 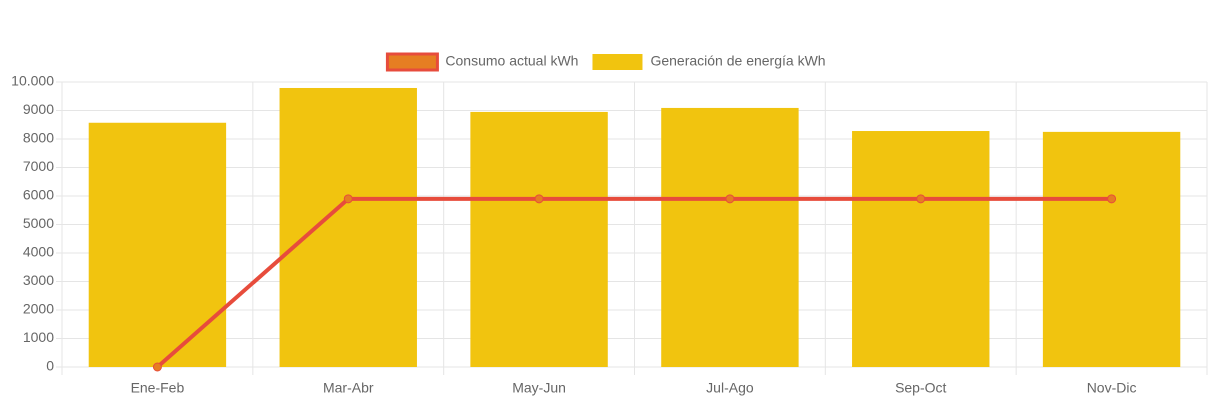 I want to click on x-tick-label: Nov-Dic, so click(x=1112, y=388).